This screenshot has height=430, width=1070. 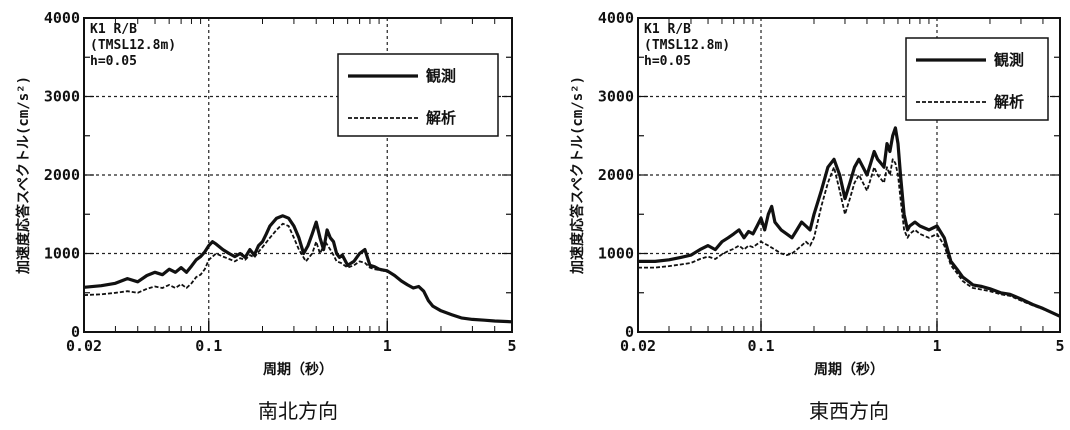 What do you see at coordinates (849, 411) in the screenshot?
I see `chart-caption: 東西方向` at bounding box center [849, 411].